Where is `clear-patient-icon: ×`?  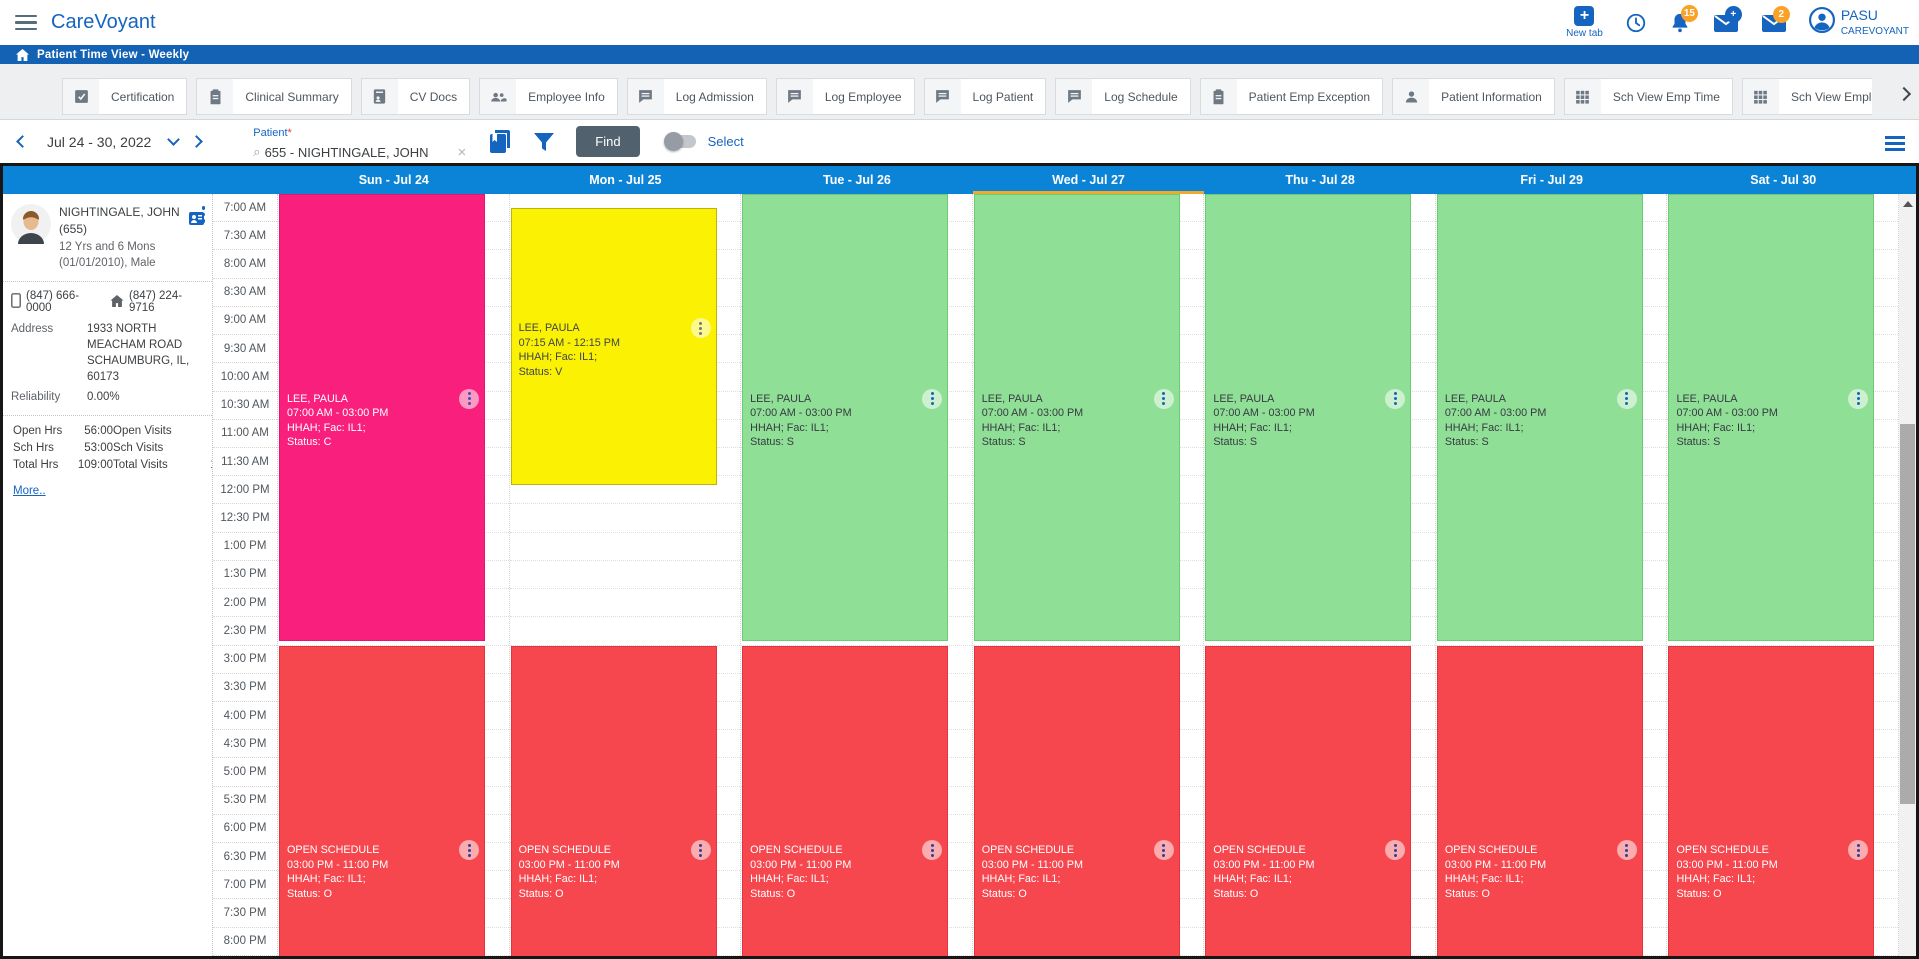 clear-patient-icon: × is located at coordinates (462, 152).